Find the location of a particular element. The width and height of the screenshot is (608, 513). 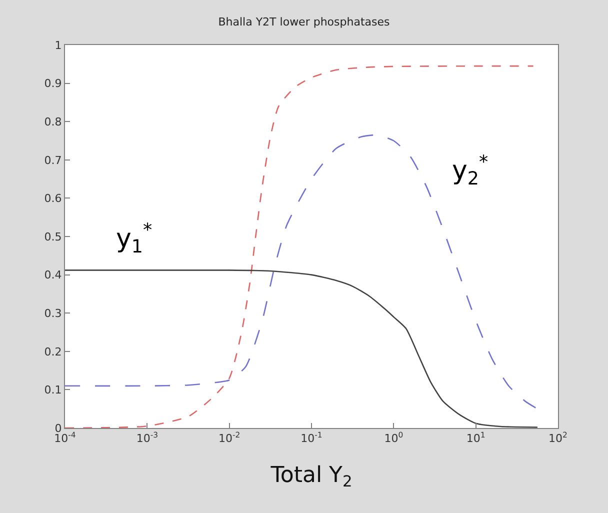

y-tick-label: 0.7 is located at coordinates (53, 160).